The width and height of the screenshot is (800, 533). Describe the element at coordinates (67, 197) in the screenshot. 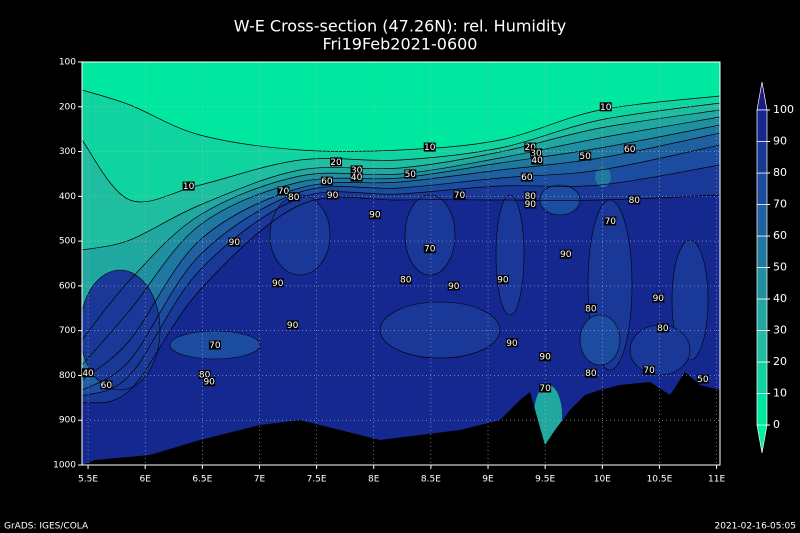

I see `y-tick-label: 400` at that location.